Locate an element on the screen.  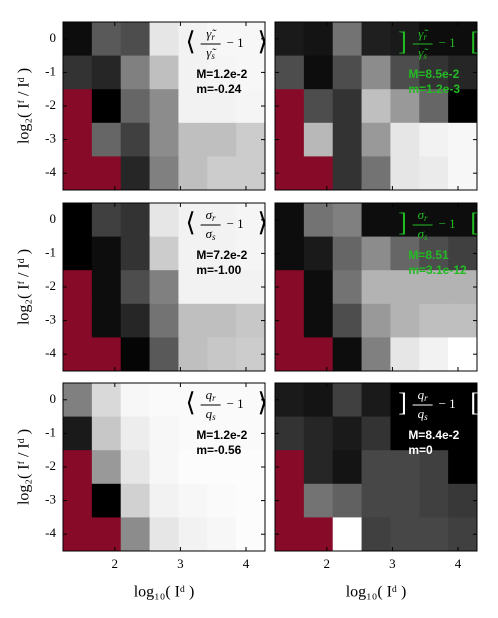
bracket: ⟩ is located at coordinates (263, 41).